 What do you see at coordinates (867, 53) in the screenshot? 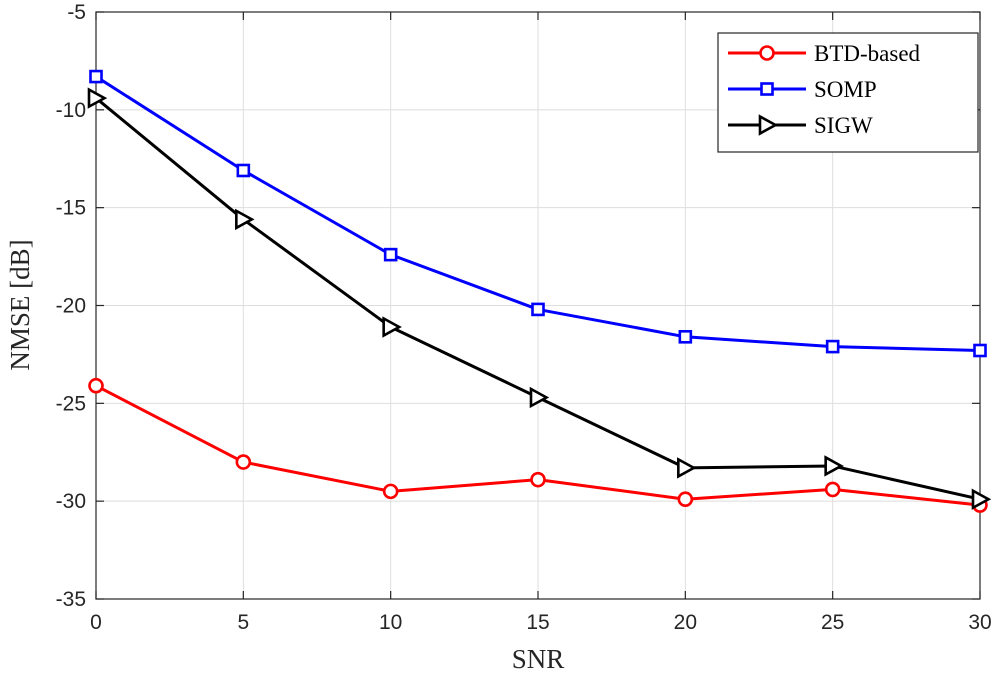
I see `legend-label: BTD-based` at bounding box center [867, 53].